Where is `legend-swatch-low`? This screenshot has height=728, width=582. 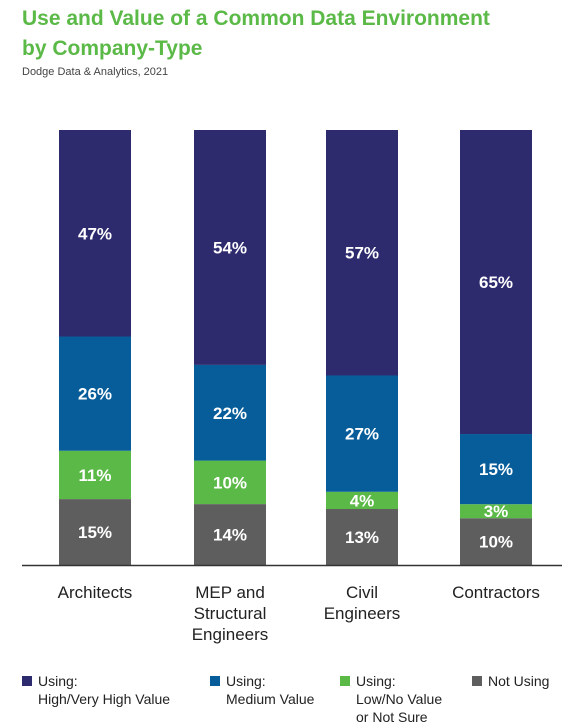 legend-swatch-low is located at coordinates (345, 681).